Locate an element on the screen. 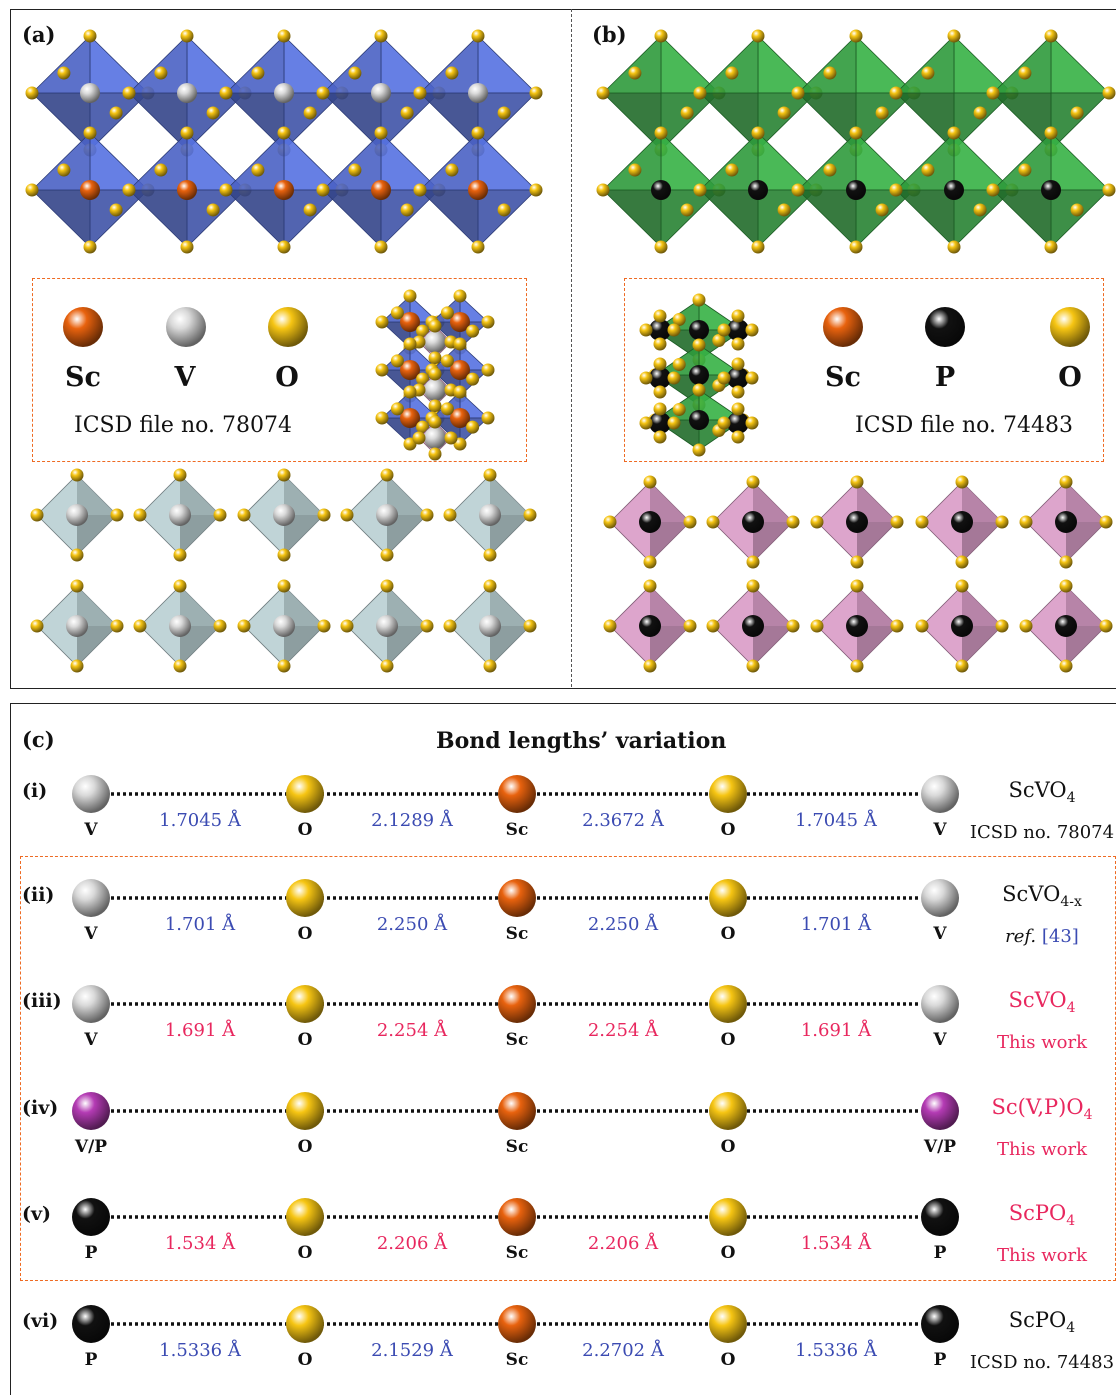  sc-atom-sphere is located at coordinates (517, 1111).